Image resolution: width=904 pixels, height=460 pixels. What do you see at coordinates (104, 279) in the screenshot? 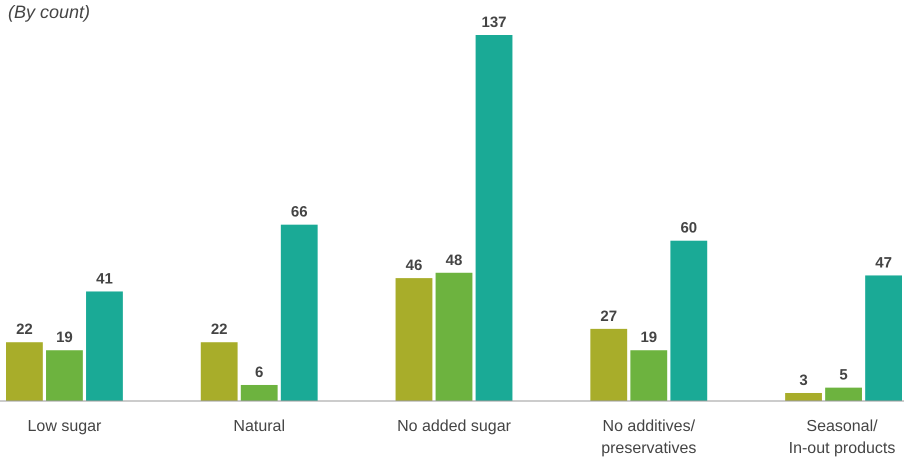
I see `data-label: 41` at bounding box center [104, 279].